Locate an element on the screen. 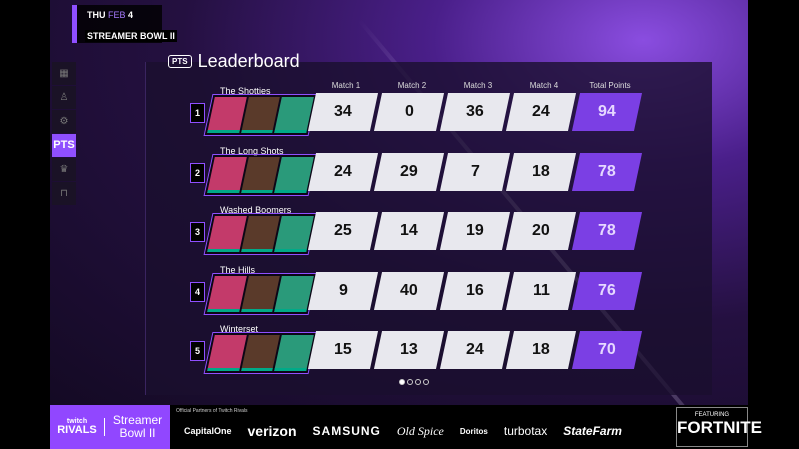 This screenshot has height=449, width=799. column-header: Match 2 is located at coordinates (412, 85).